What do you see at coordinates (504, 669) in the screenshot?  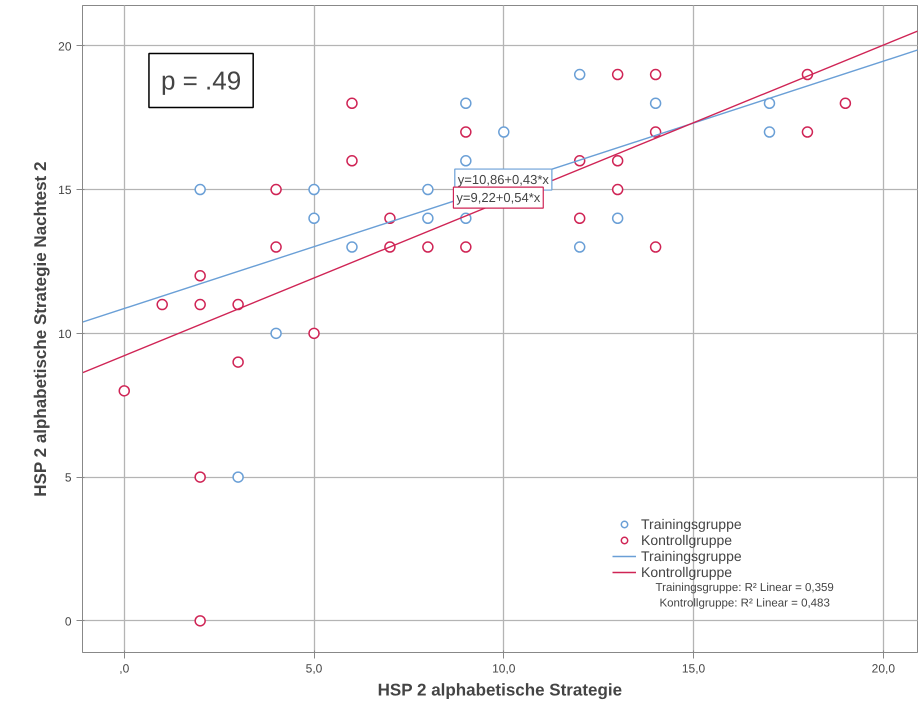 I see `x-tick-label: 10,0` at bounding box center [504, 669].